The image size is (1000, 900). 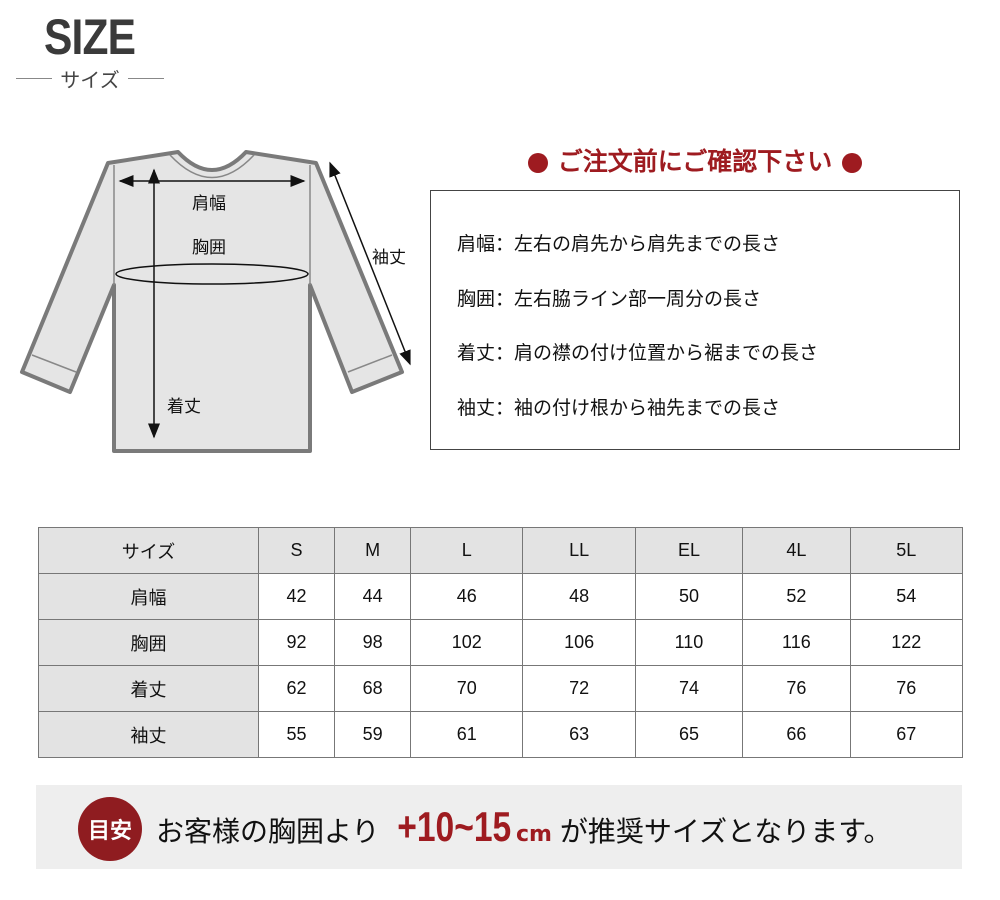 I want to click on recommendation-banner, so click(x=499, y=827).